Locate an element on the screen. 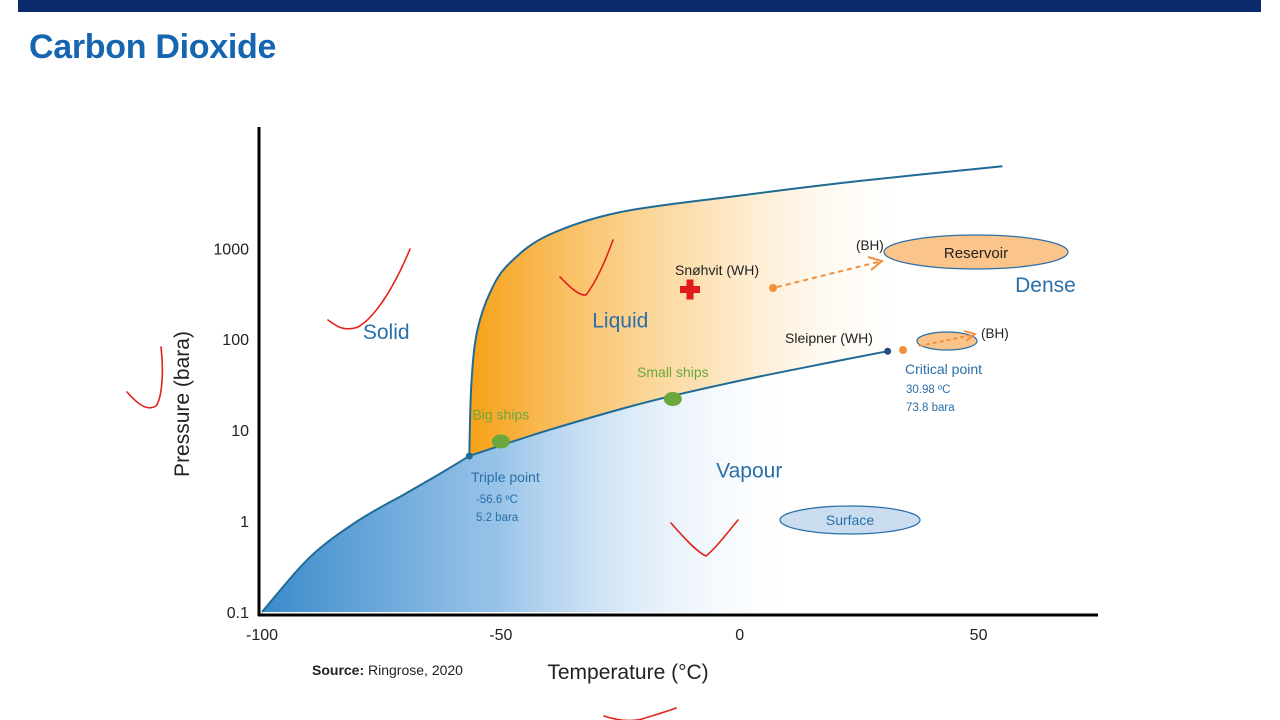  red-cross-icon is located at coordinates (690, 289).